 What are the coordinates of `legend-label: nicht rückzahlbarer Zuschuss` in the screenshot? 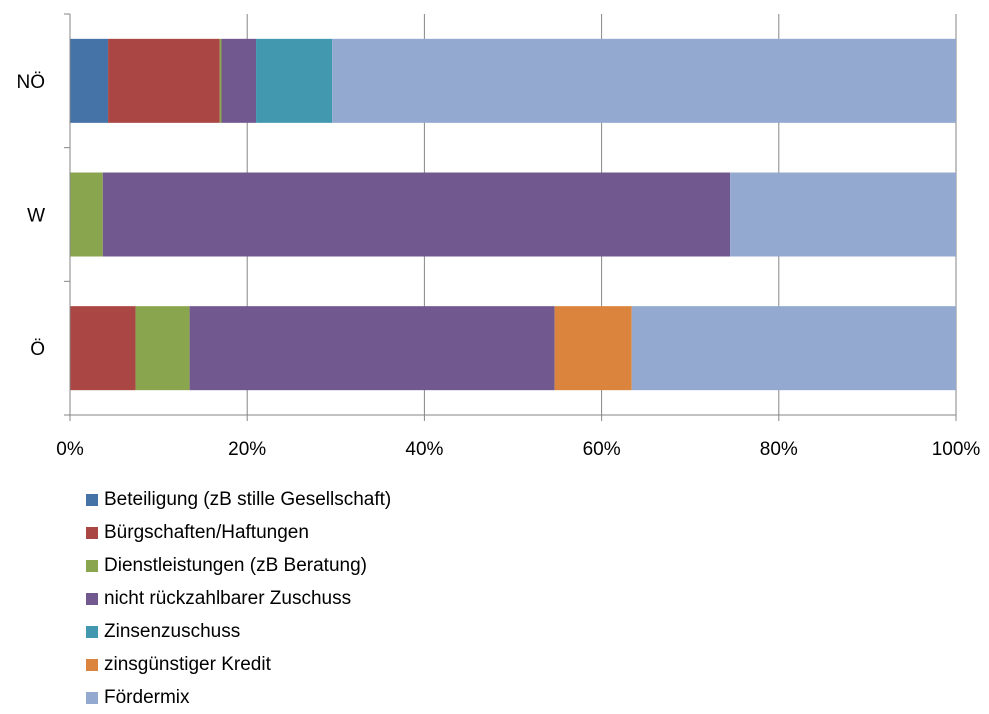 It's located at (228, 598).